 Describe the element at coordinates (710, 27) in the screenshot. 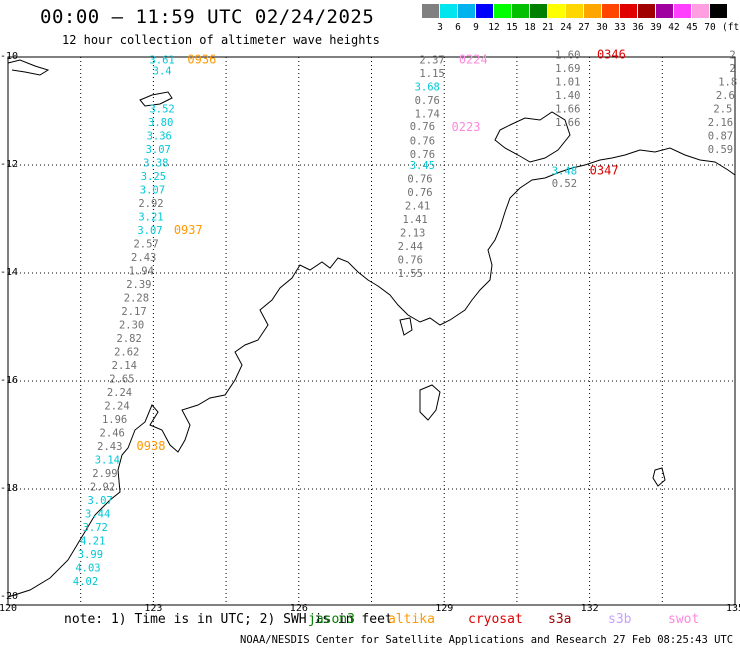

I see `legend-label: 70` at that location.